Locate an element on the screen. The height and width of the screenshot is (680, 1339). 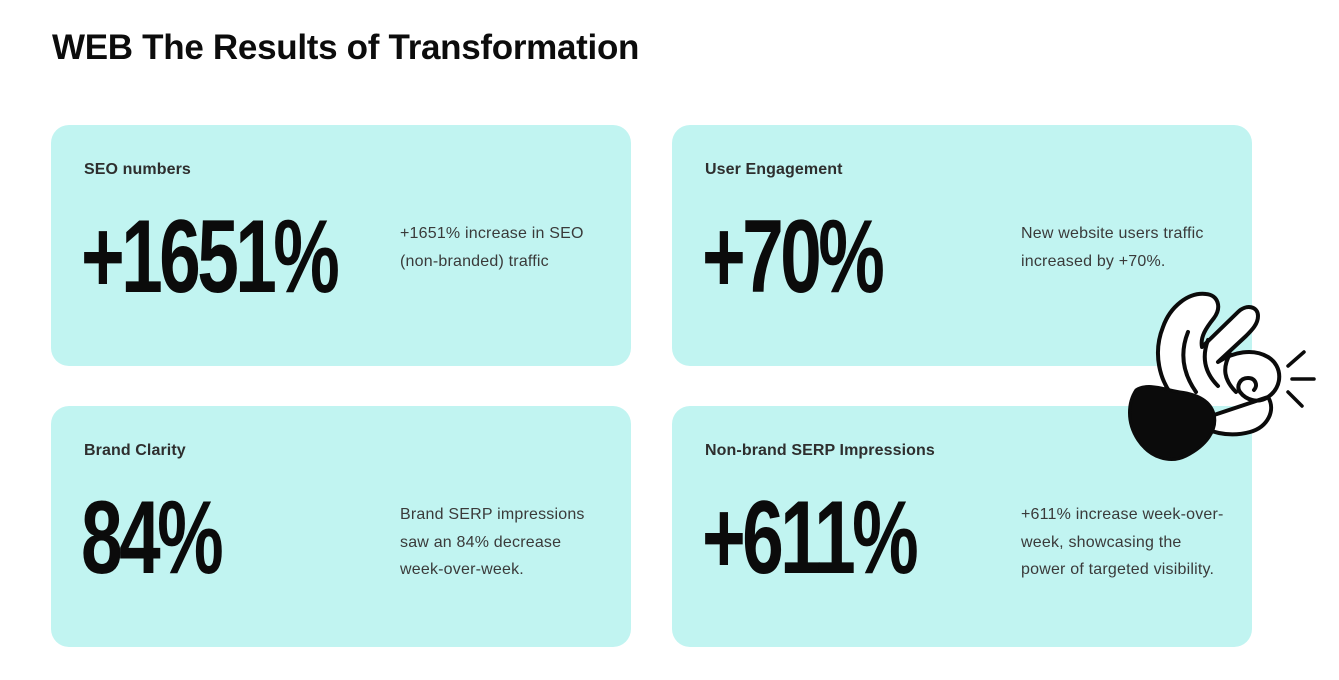
card-label: SEO numbers is located at coordinates (137, 169).